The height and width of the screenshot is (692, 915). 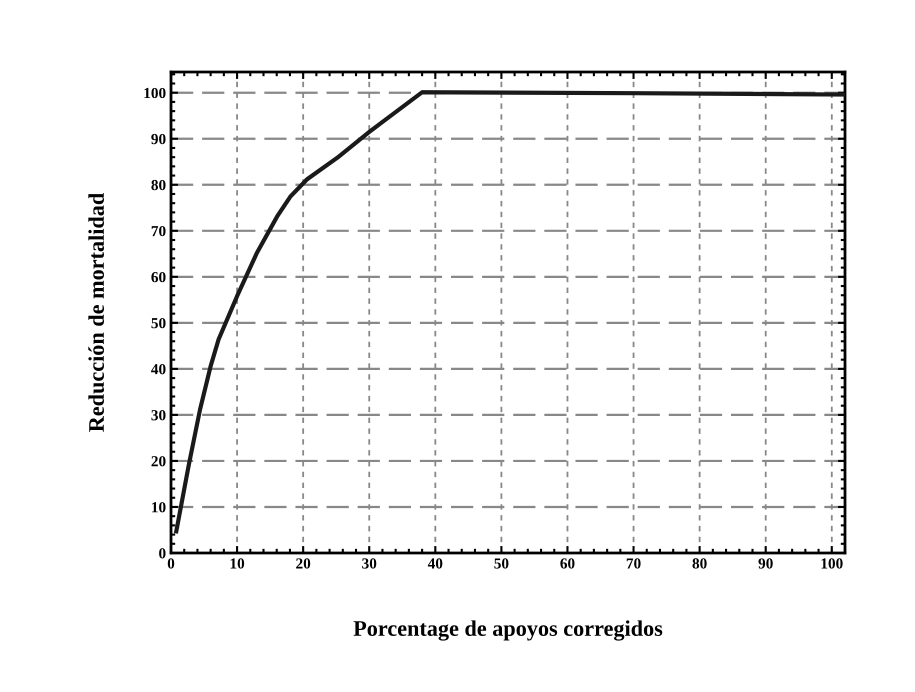 What do you see at coordinates (159, 507) in the screenshot?
I see `y-tick-label: 10` at bounding box center [159, 507].